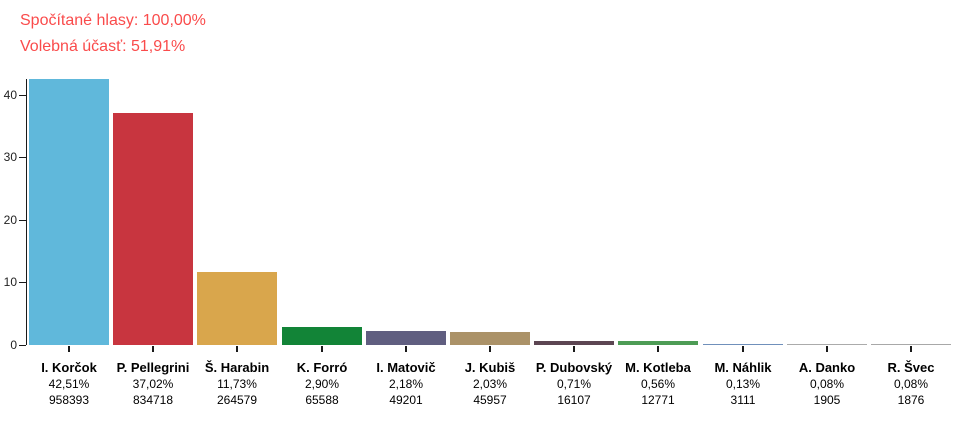 This screenshot has height=430, width=966. What do you see at coordinates (69, 367) in the screenshot?
I see `candidate-name-label: I. Korčok` at bounding box center [69, 367].